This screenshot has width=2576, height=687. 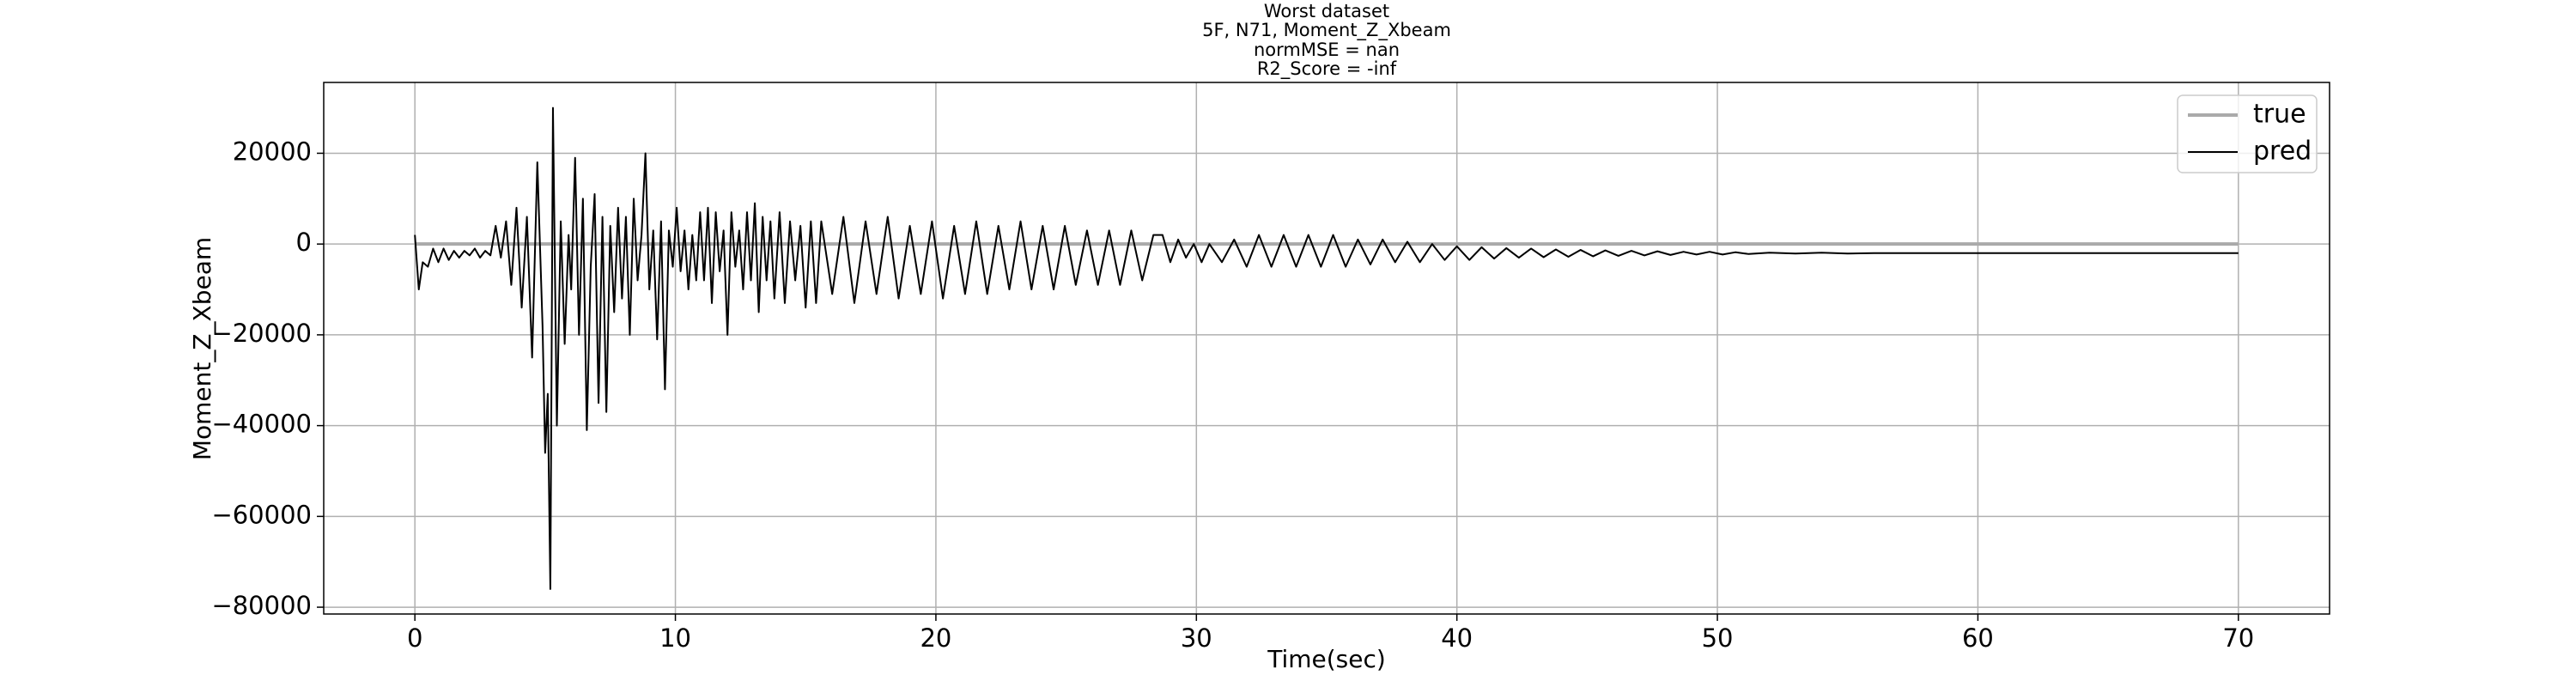 What do you see at coordinates (261, 333) in the screenshot?
I see `y-tick-label: −20000` at bounding box center [261, 333].